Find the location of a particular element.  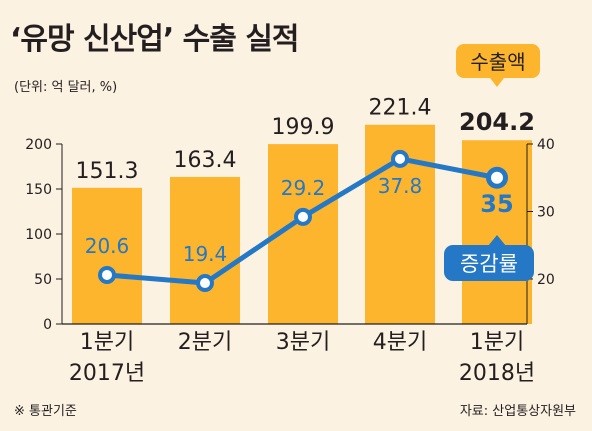

legend-export-pointer is located at coordinates (497, 82).